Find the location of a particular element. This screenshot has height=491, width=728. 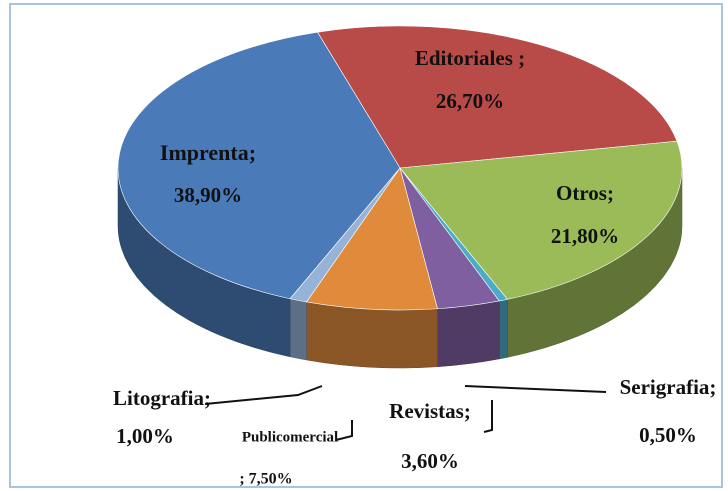

value-label: 26,70% is located at coordinates (470, 101).